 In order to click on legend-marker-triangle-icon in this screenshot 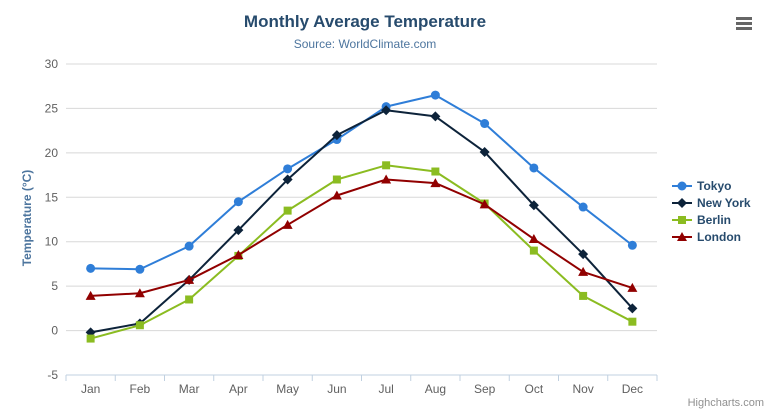, I will do `click(682, 236)`.